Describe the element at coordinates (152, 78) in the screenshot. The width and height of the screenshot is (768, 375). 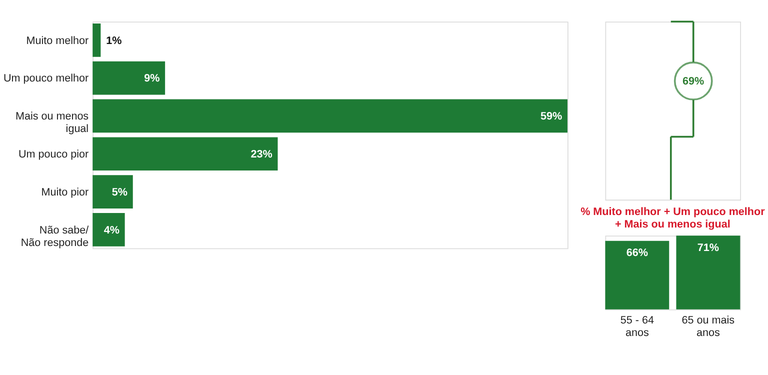
I see `data-label: 9%` at that location.